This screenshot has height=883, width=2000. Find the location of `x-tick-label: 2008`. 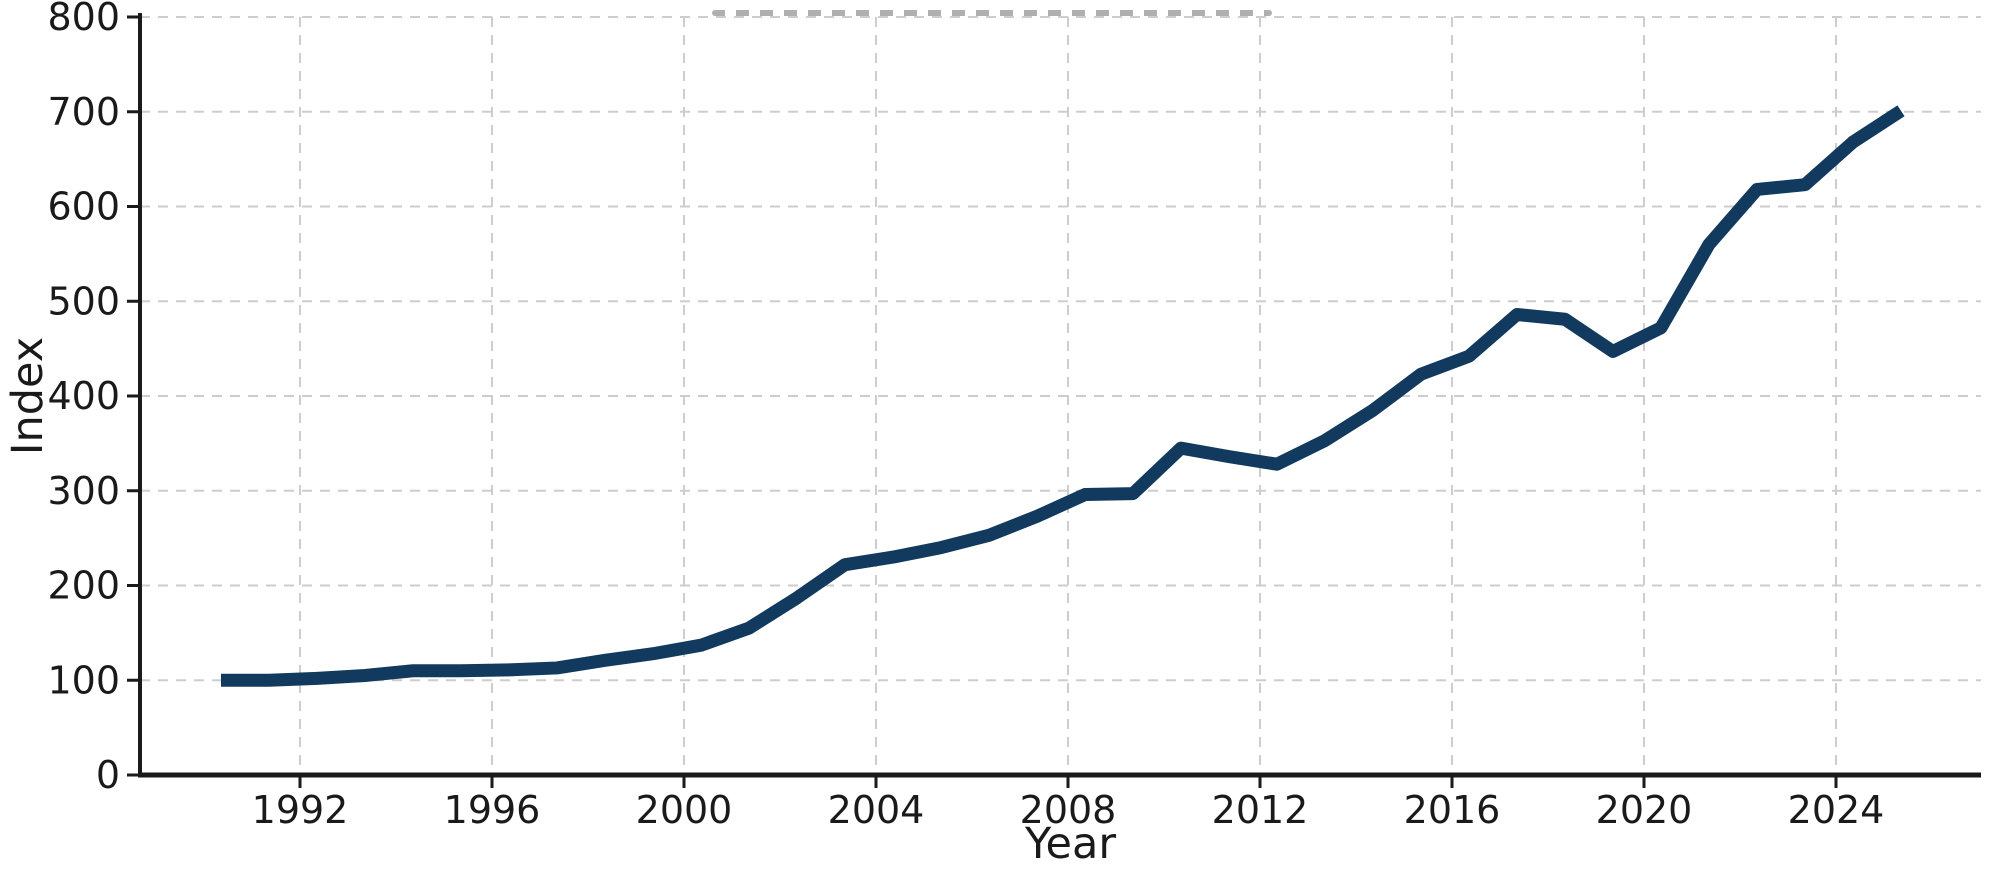

x-tick-label: 2008 is located at coordinates (1068, 810).